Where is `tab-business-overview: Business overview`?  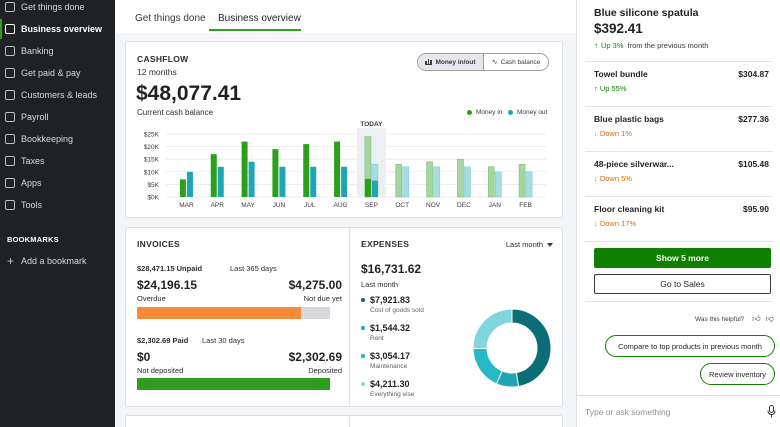
tab-business-overview: Business overview is located at coordinates (259, 18).